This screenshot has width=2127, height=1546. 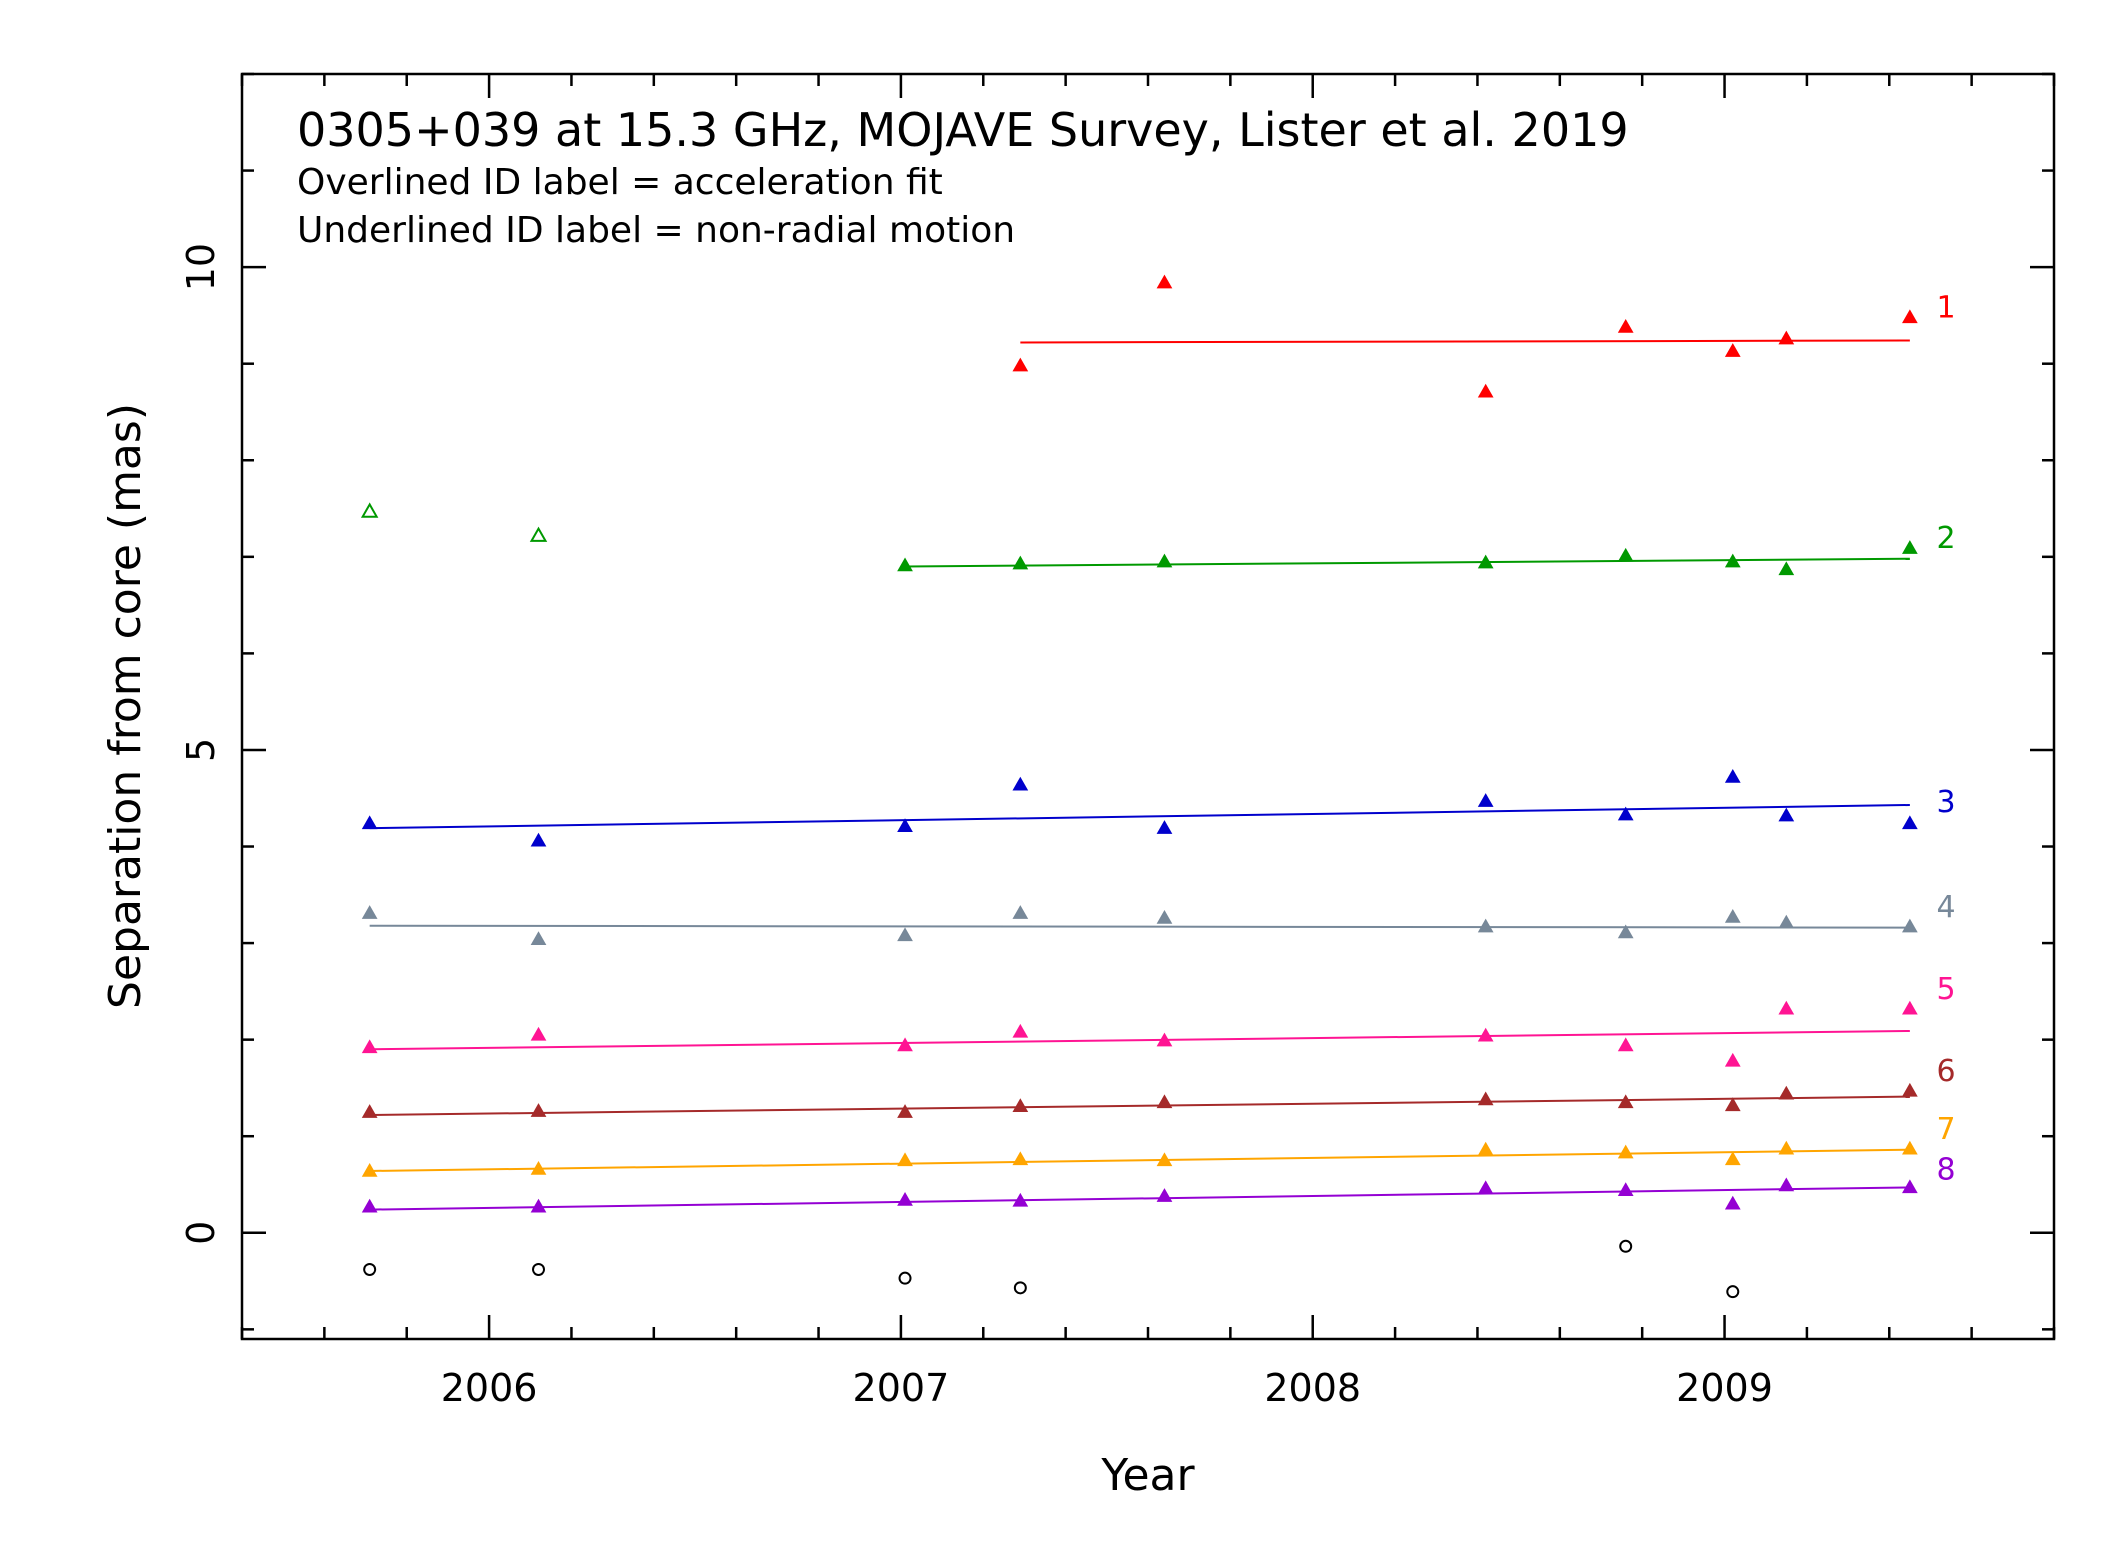 What do you see at coordinates (1724, 1388) in the screenshot?
I see `x-tick-label: 2009` at bounding box center [1724, 1388].